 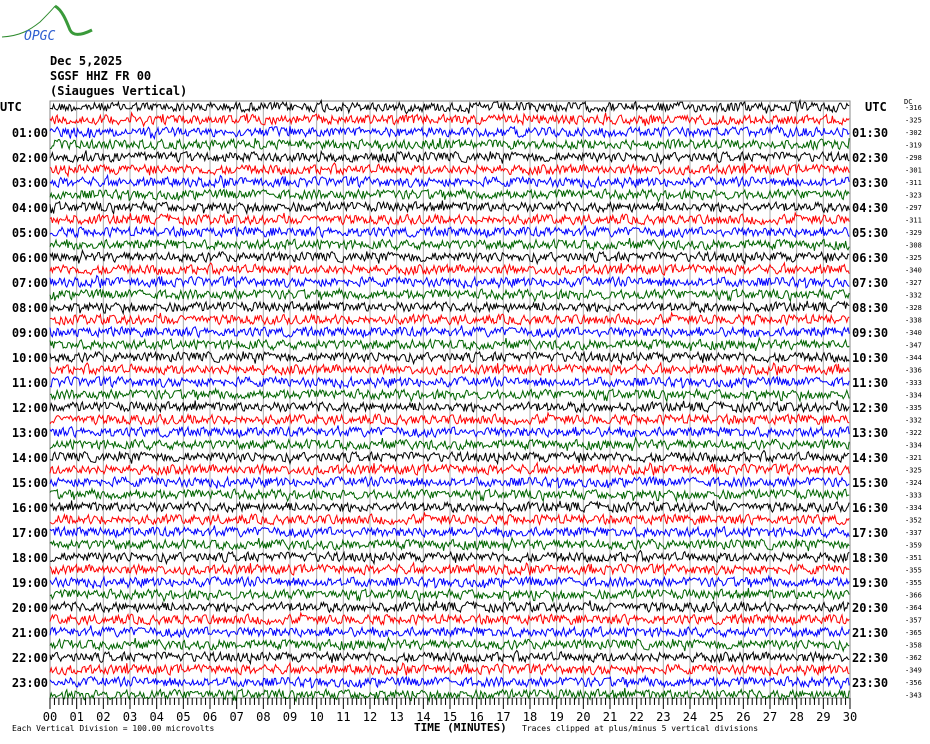 I want to click on x-tick-label: 00, so click(x=50, y=717).